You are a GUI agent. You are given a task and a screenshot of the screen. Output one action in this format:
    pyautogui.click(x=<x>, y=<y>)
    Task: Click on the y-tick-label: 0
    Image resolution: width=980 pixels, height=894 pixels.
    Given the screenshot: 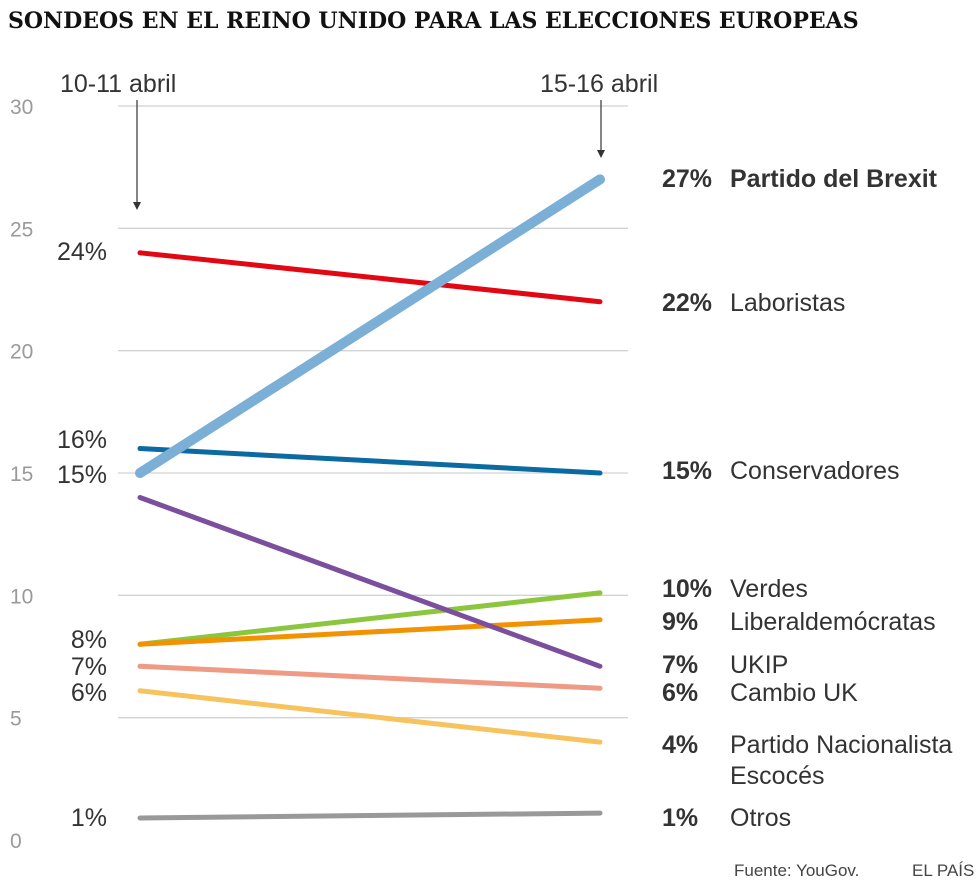 What is the action you would take?
    pyautogui.click(x=16, y=841)
    